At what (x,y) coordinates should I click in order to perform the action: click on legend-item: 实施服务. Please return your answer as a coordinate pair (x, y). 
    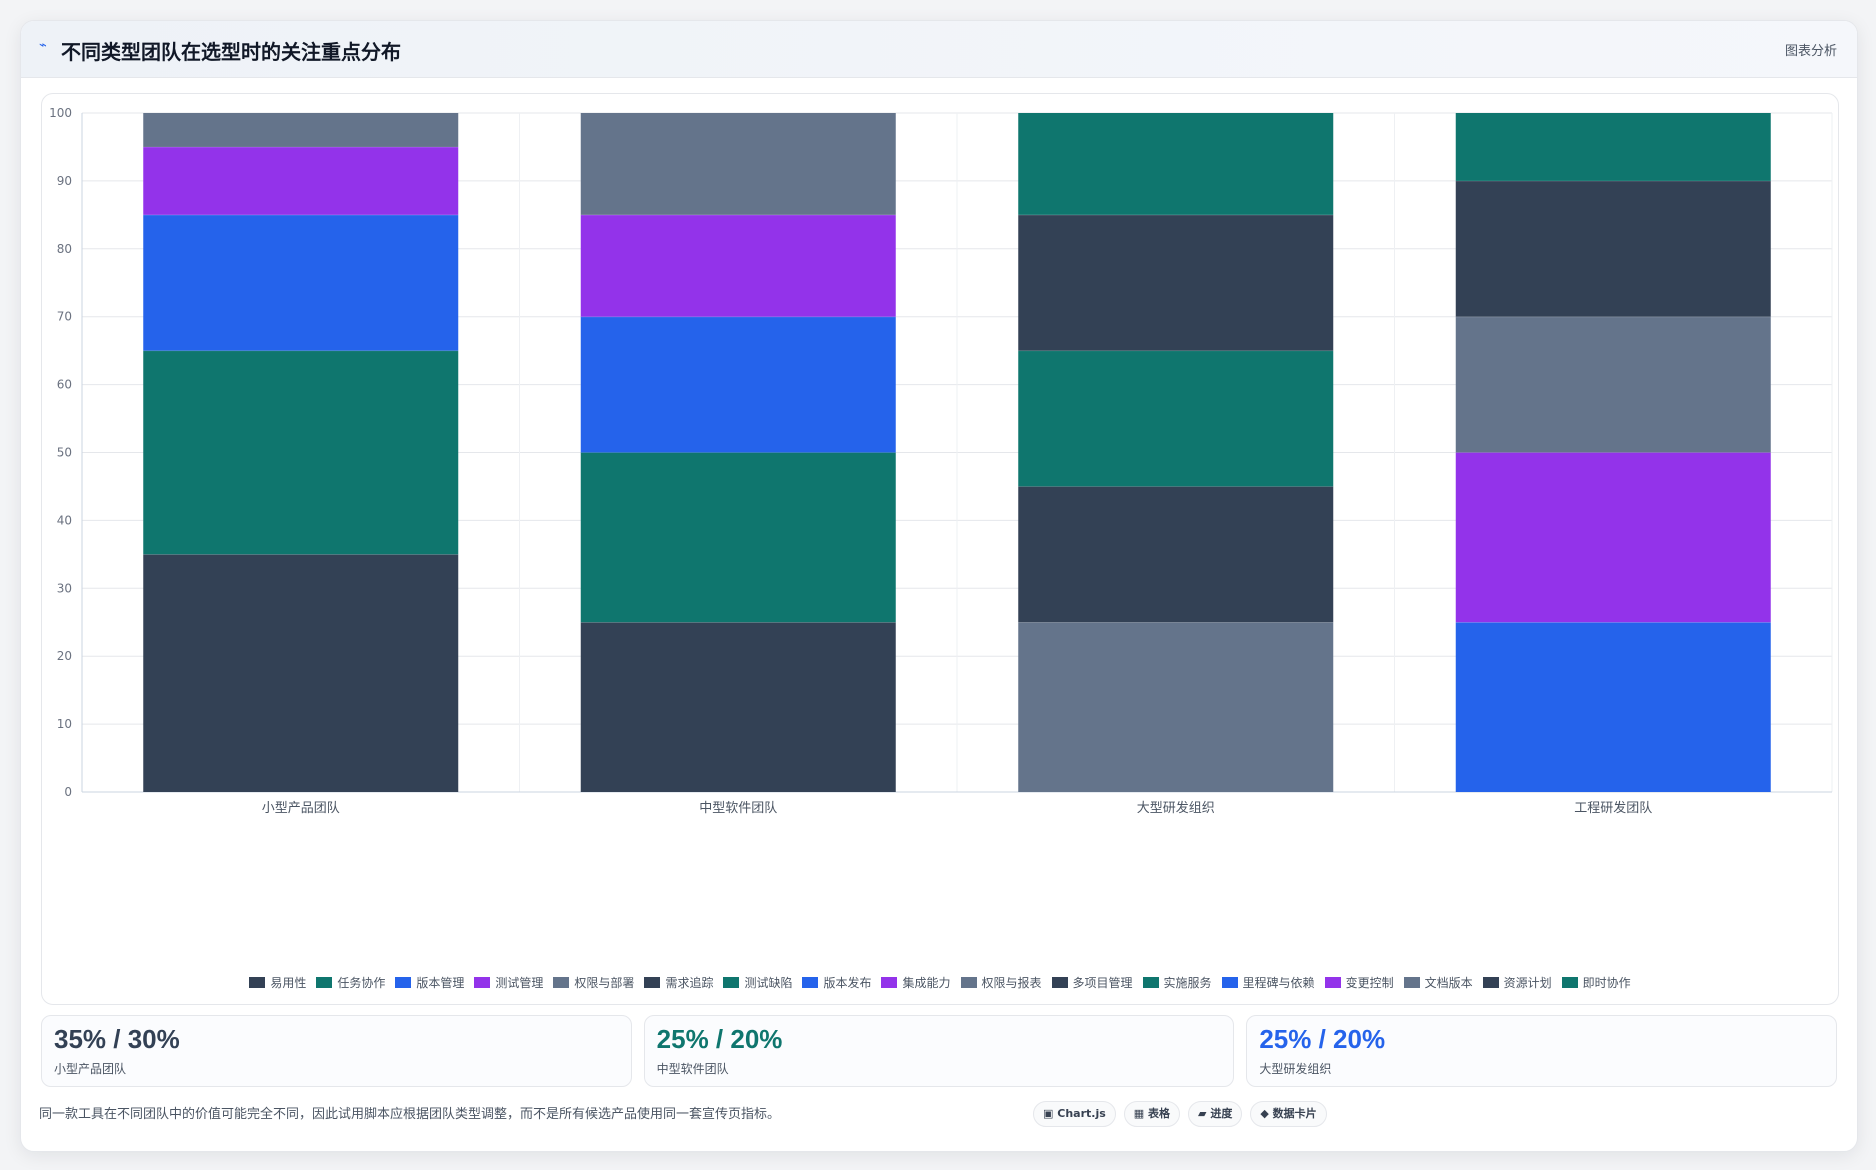
    Looking at the image, I should click on (1177, 982).